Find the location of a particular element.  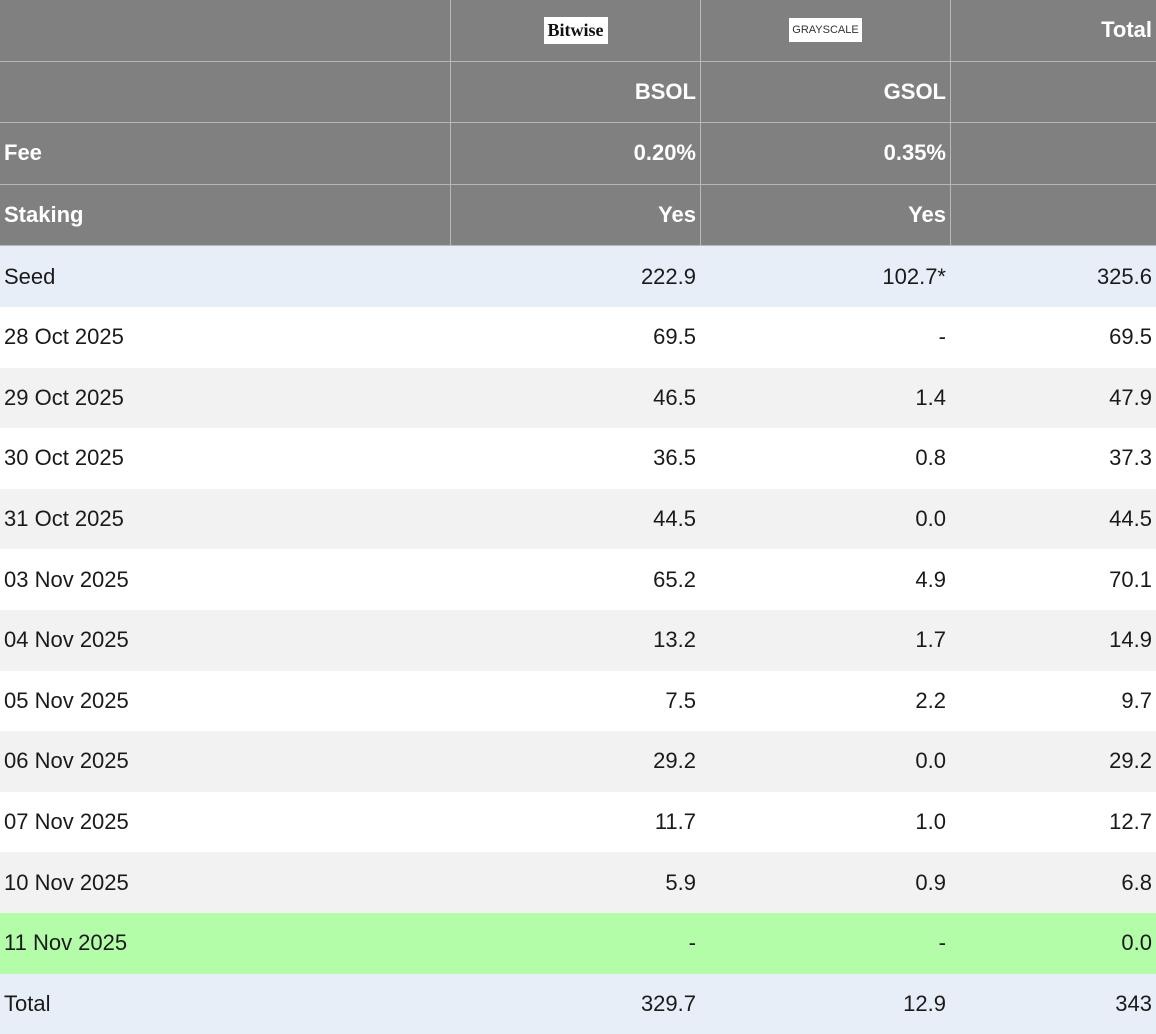

cell: 46.5 is located at coordinates (674, 397).